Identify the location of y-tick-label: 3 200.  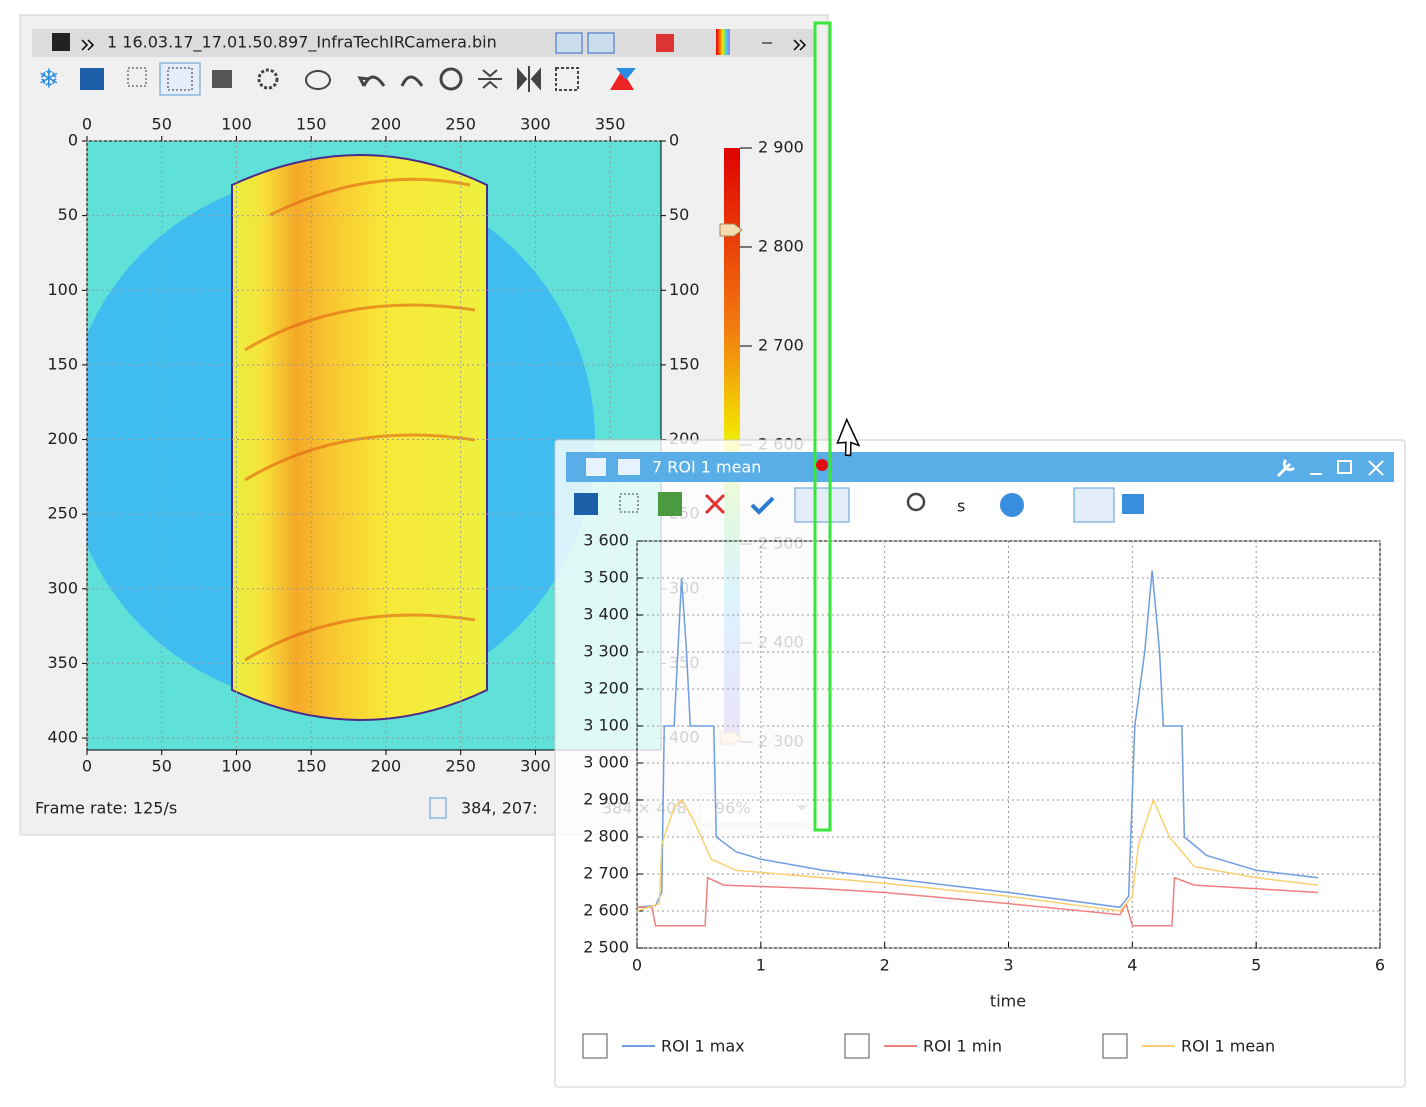
(606, 688).